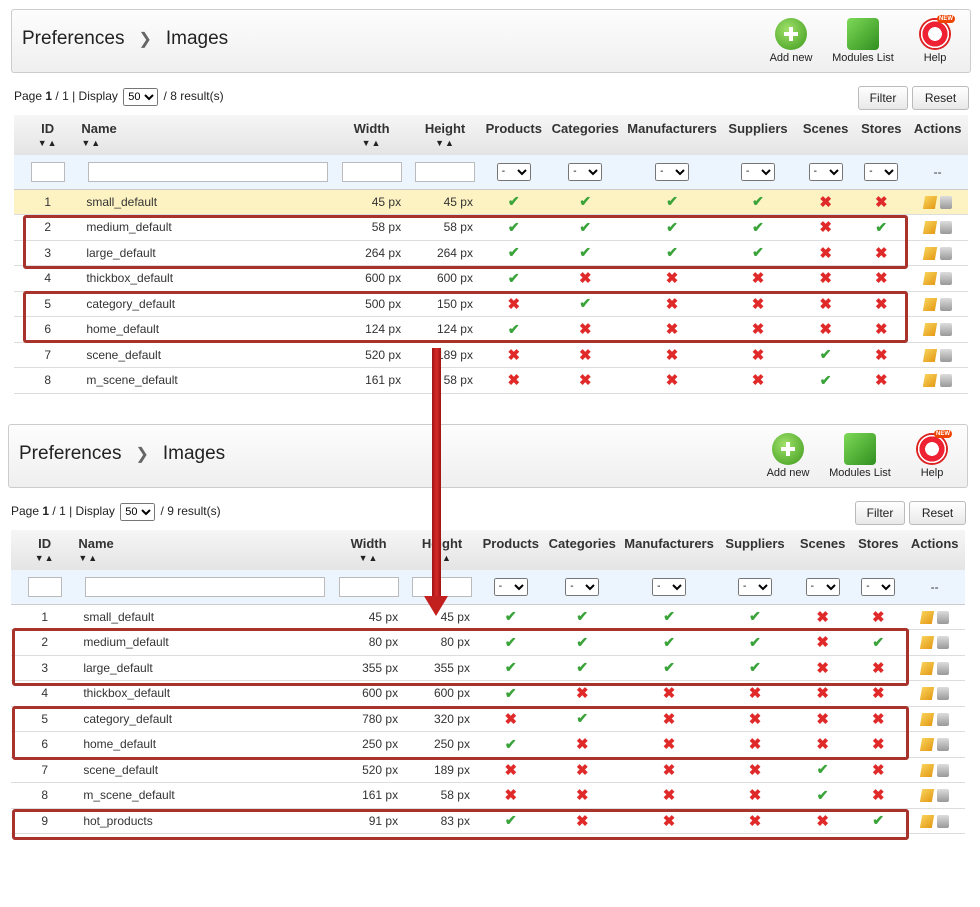  What do you see at coordinates (442, 586) in the screenshot?
I see `filter-input-height` at bounding box center [442, 586].